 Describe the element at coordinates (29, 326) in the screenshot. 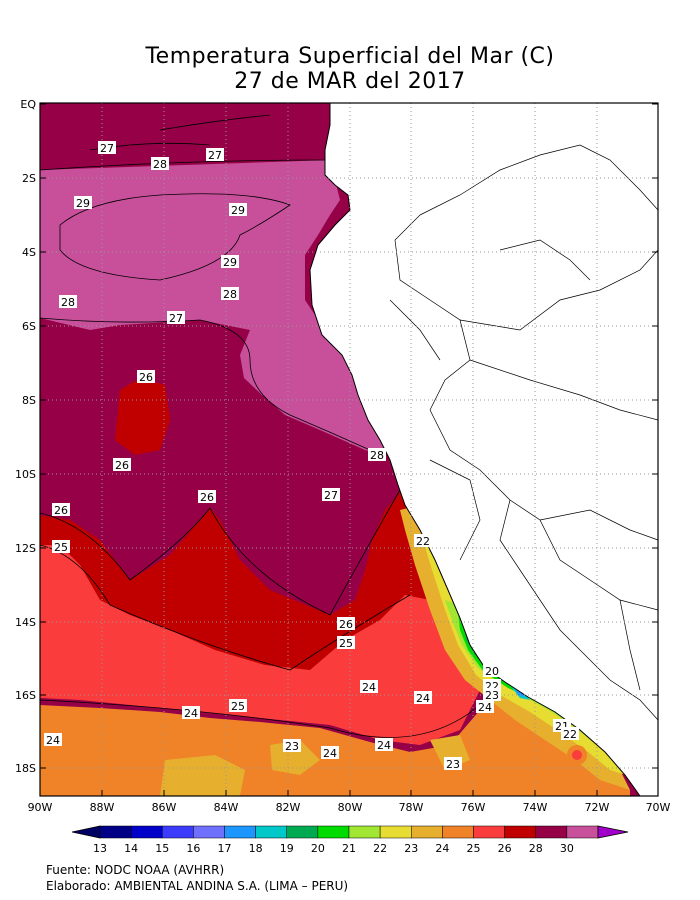

I see `y-tick-label: 6S` at that location.